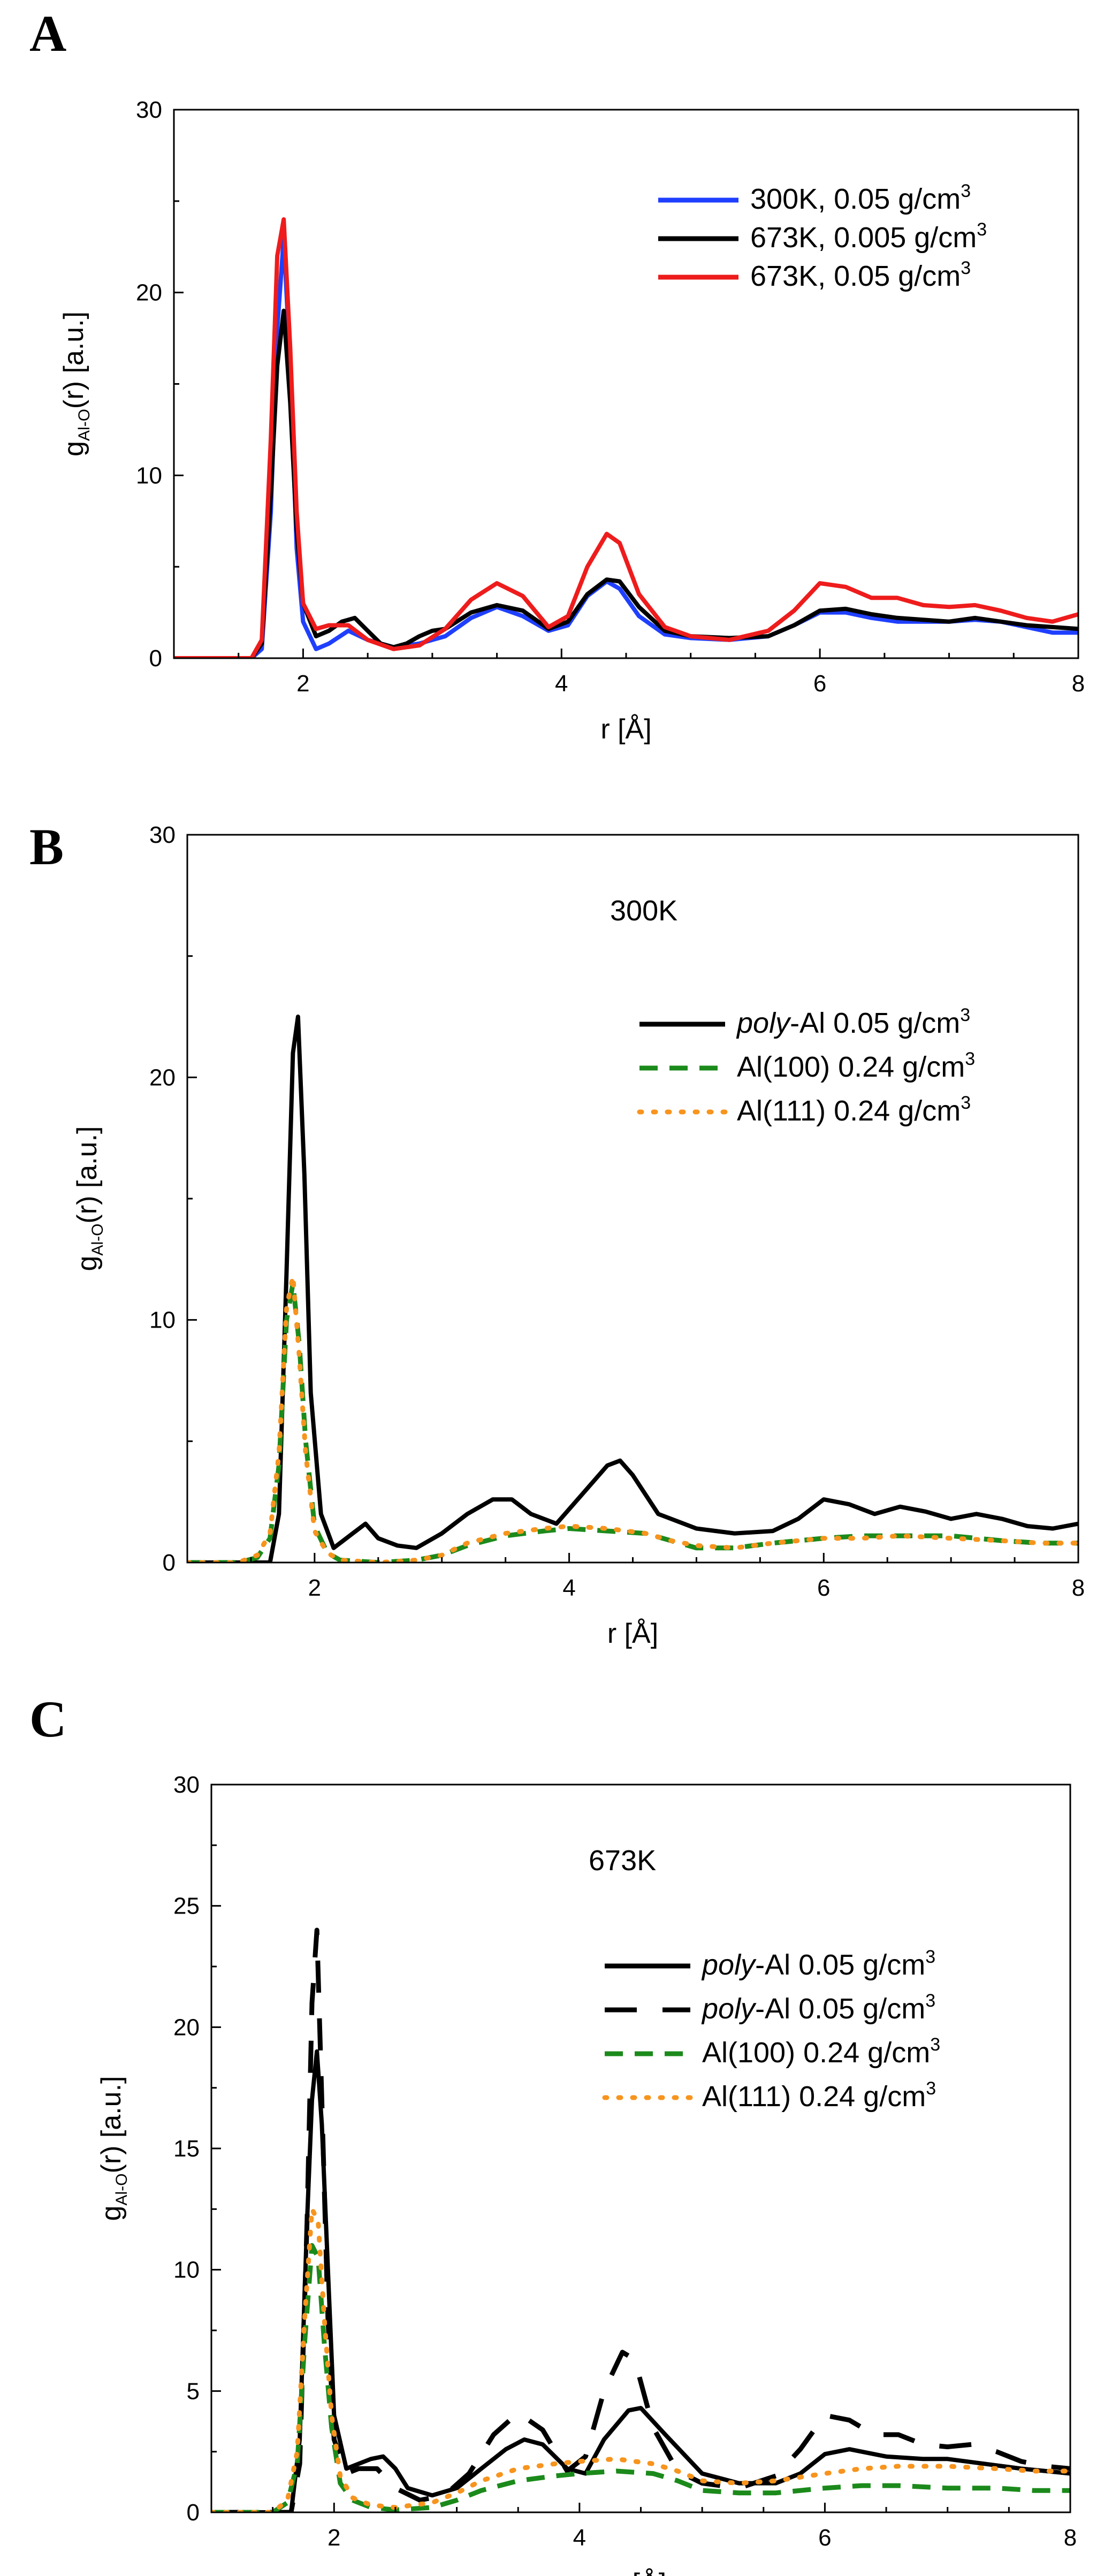 This screenshot has width=1112, height=2576. I want to click on temperature-annotation: 300K, so click(644, 911).